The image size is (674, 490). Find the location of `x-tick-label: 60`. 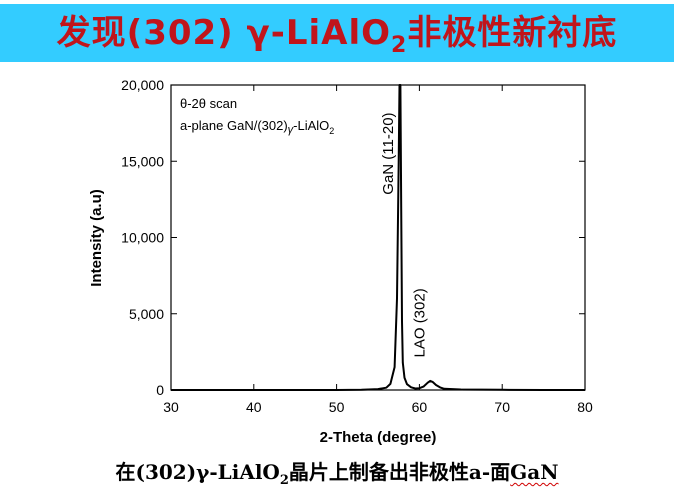

x-tick-label: 60 is located at coordinates (420, 407).